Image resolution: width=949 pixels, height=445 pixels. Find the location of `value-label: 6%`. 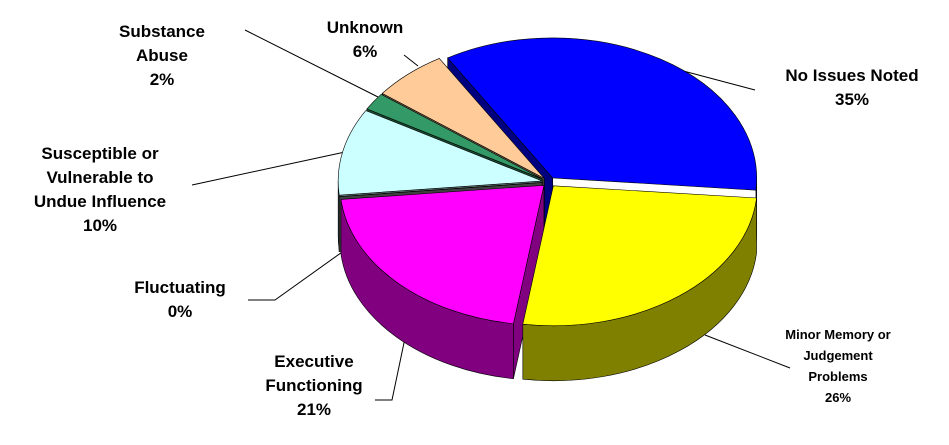

value-label: 6% is located at coordinates (365, 51).